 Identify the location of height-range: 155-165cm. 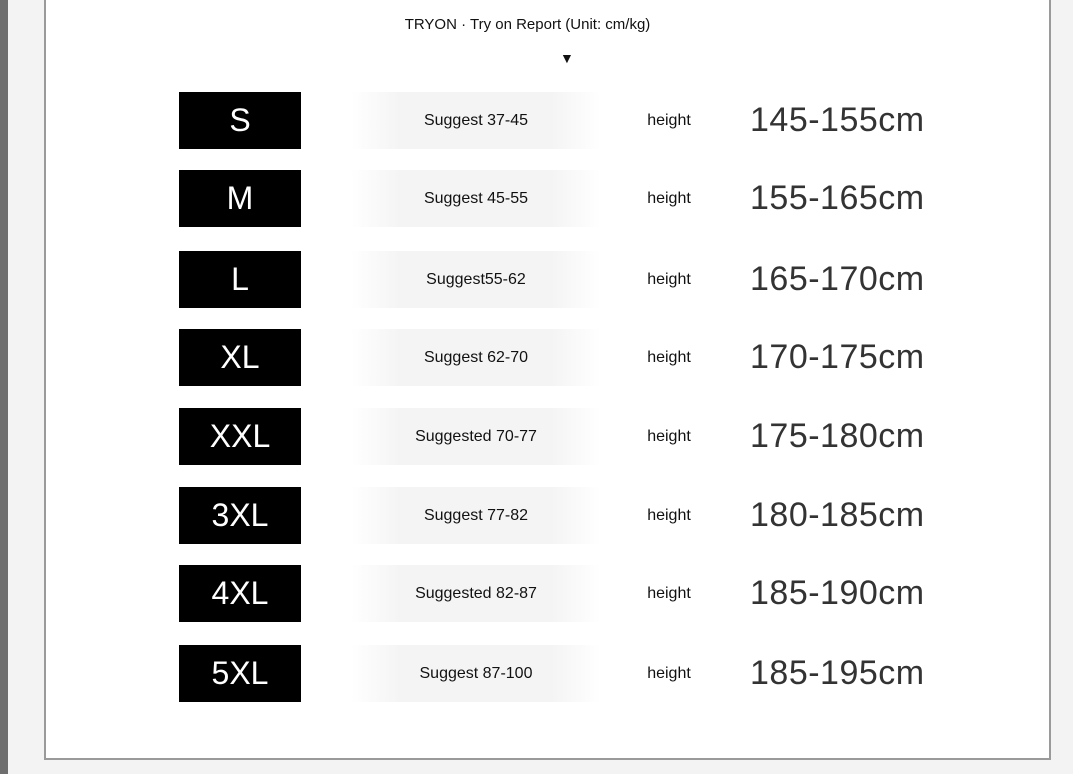
(837, 198).